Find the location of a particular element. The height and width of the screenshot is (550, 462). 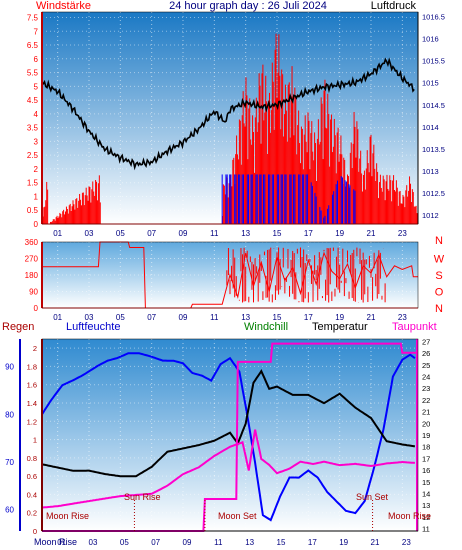

temperature-tick-label: 11 is located at coordinates (426, 529).